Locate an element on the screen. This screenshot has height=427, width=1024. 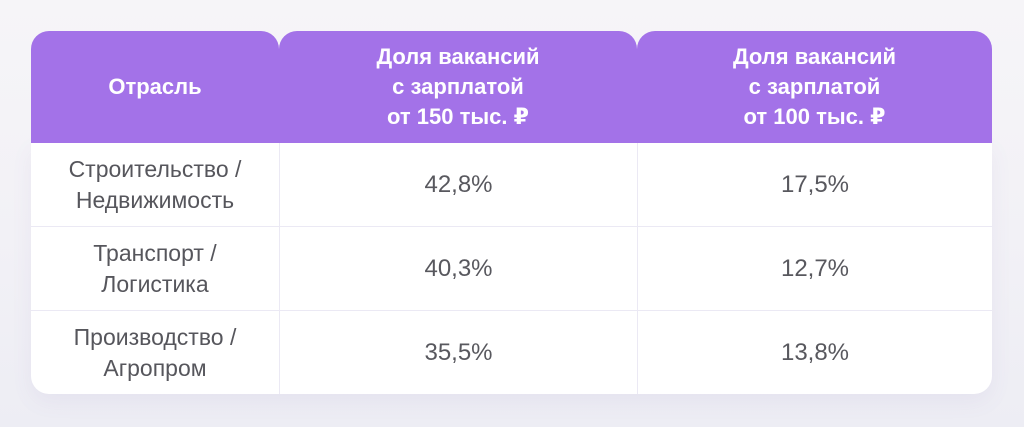
cell-share-100k: 17,5% is located at coordinates (814, 184).